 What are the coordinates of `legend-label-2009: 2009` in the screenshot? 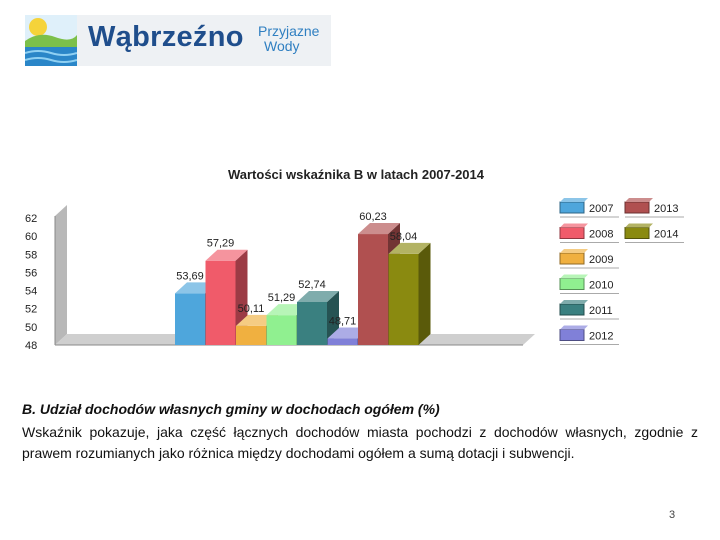 It's located at (601, 260).